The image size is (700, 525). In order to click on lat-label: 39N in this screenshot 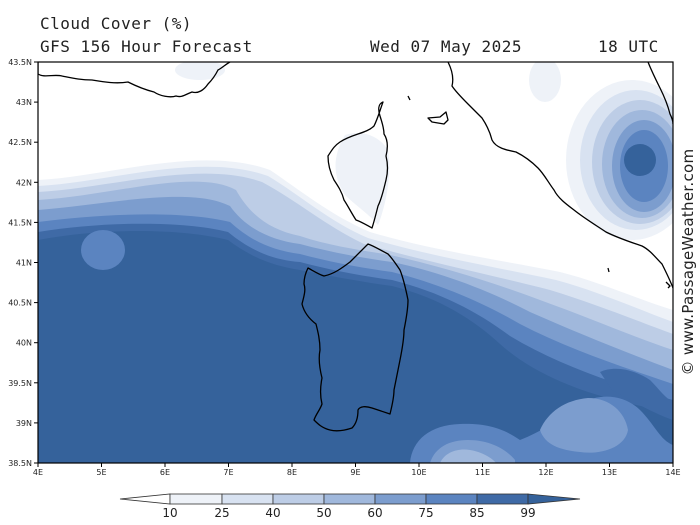, I will do `click(24, 423)`.